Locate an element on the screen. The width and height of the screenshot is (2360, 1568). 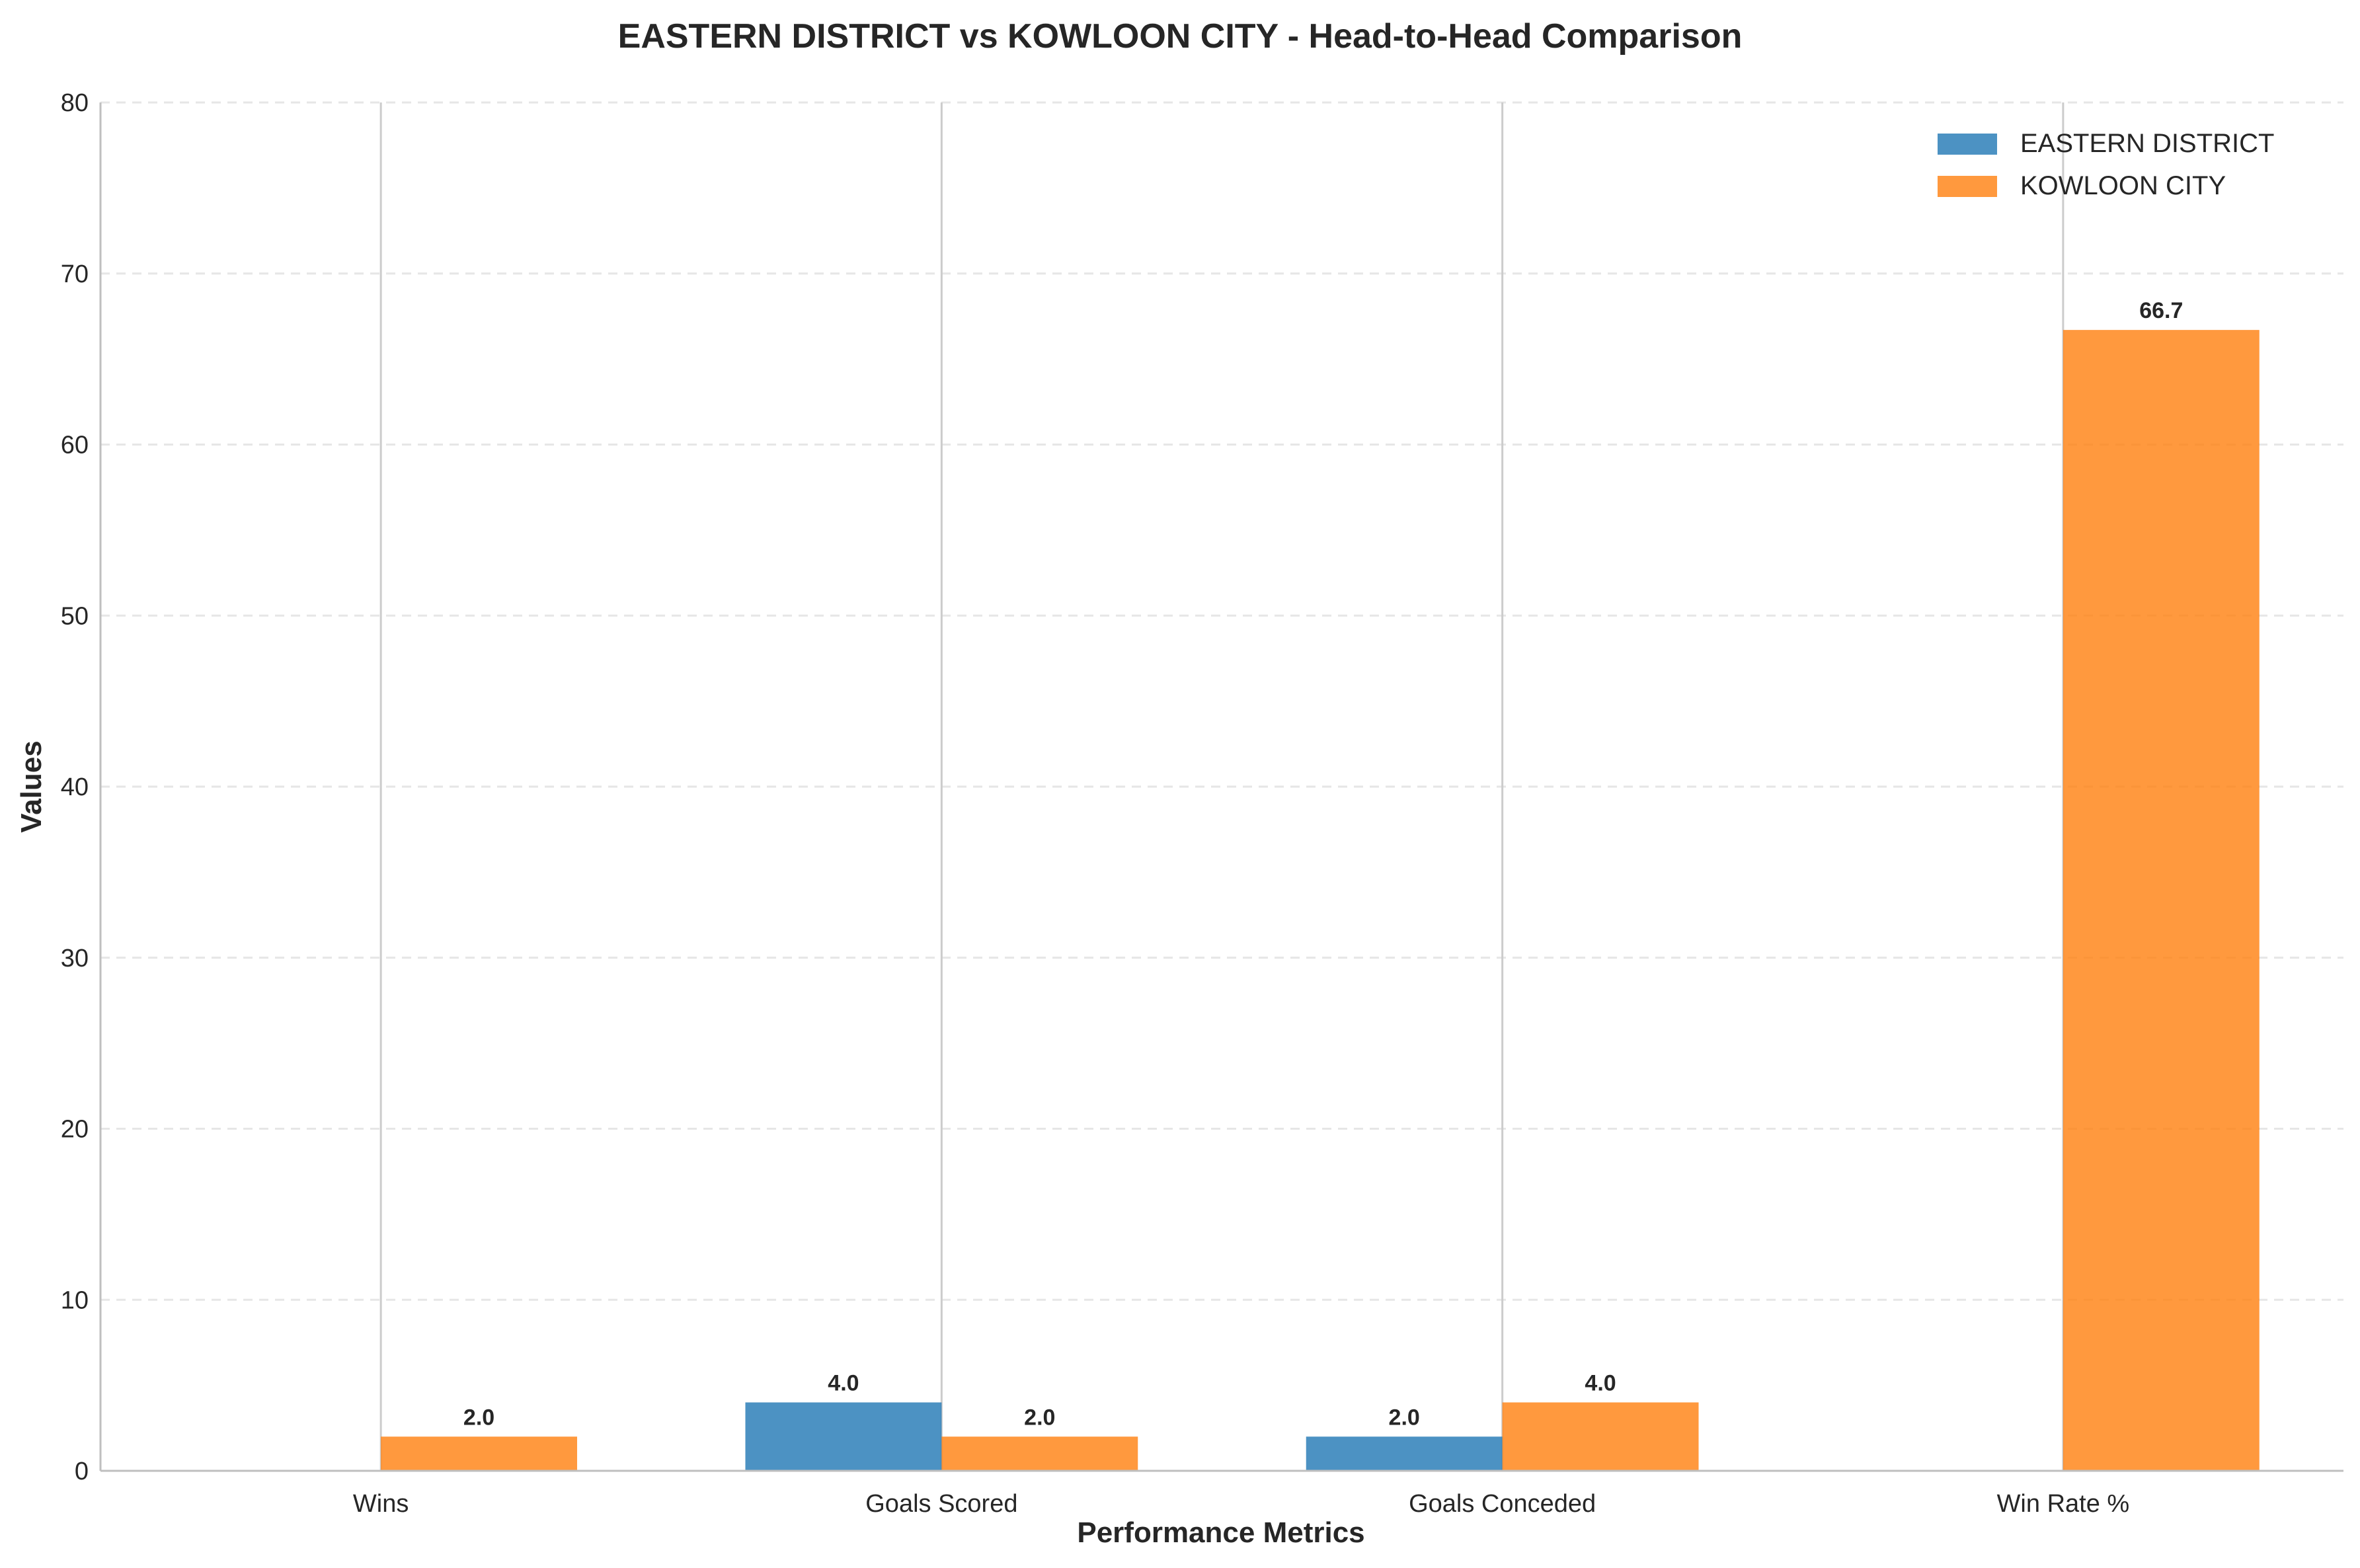
y-tick-label: 80 is located at coordinates (75, 103).